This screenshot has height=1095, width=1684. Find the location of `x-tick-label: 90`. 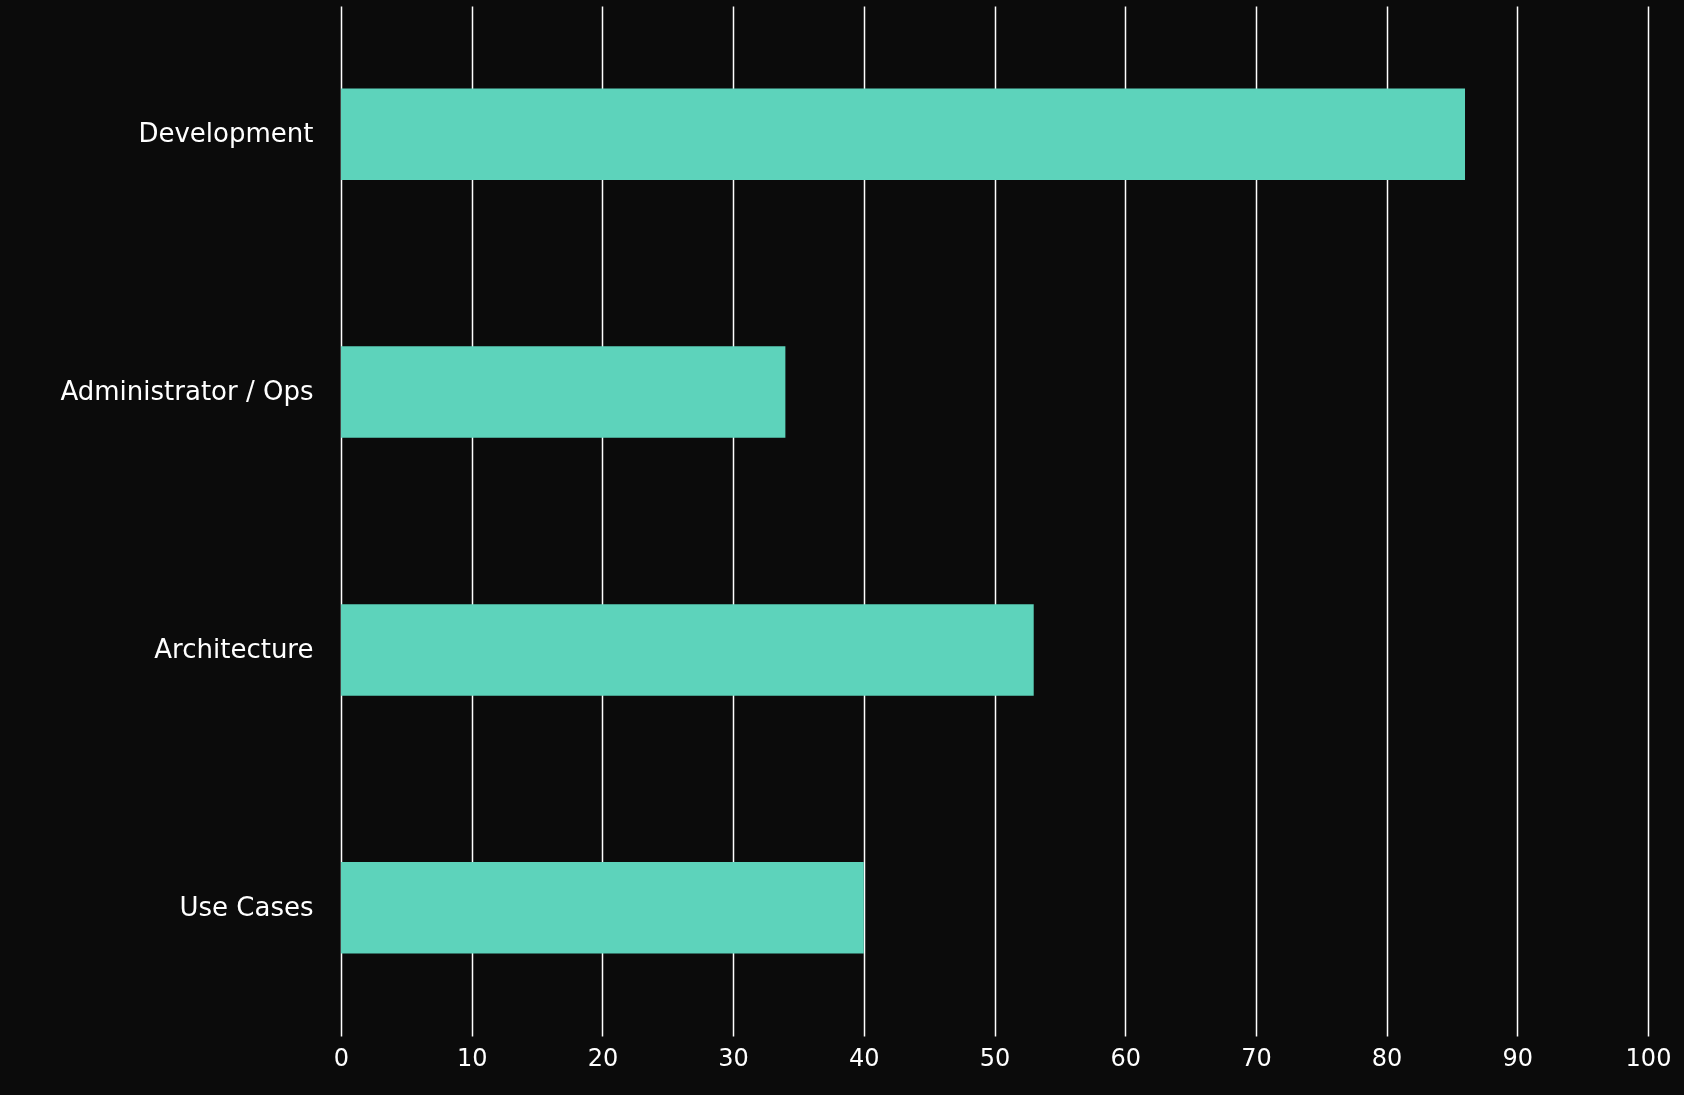

x-tick-label: 90 is located at coordinates (1518, 1057).